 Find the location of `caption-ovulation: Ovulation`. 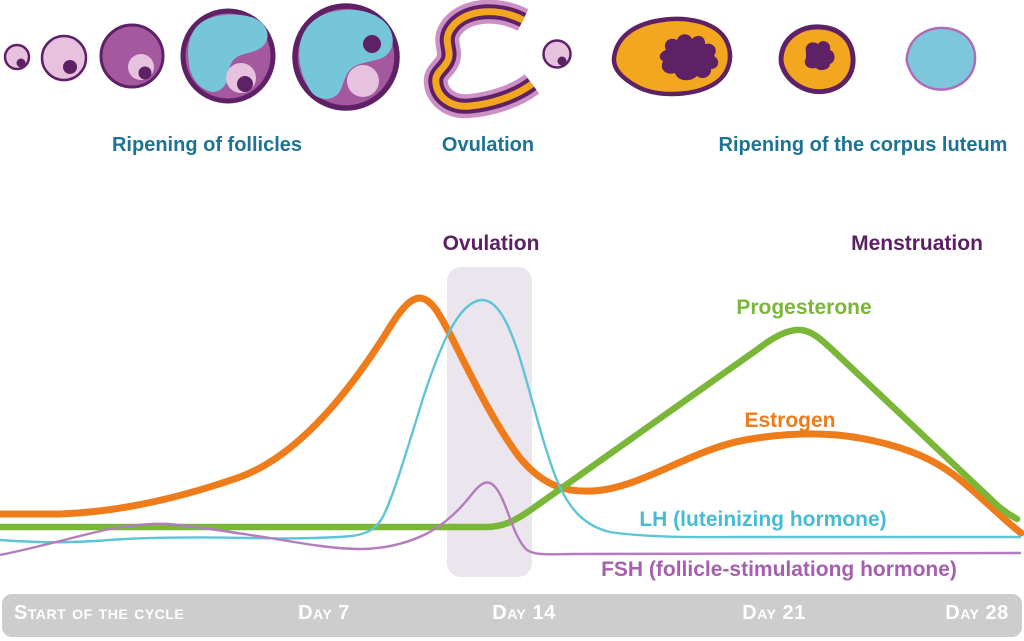

caption-ovulation: Ovulation is located at coordinates (488, 145).